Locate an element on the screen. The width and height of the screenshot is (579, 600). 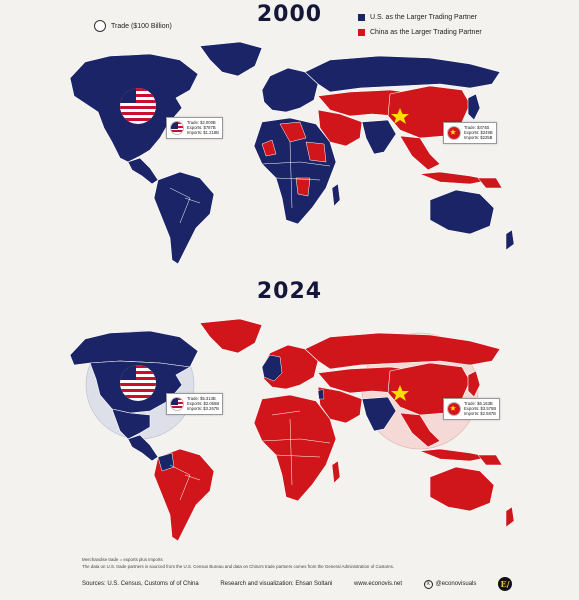
footer-social: X @econovisuals is located at coordinates (450, 584).